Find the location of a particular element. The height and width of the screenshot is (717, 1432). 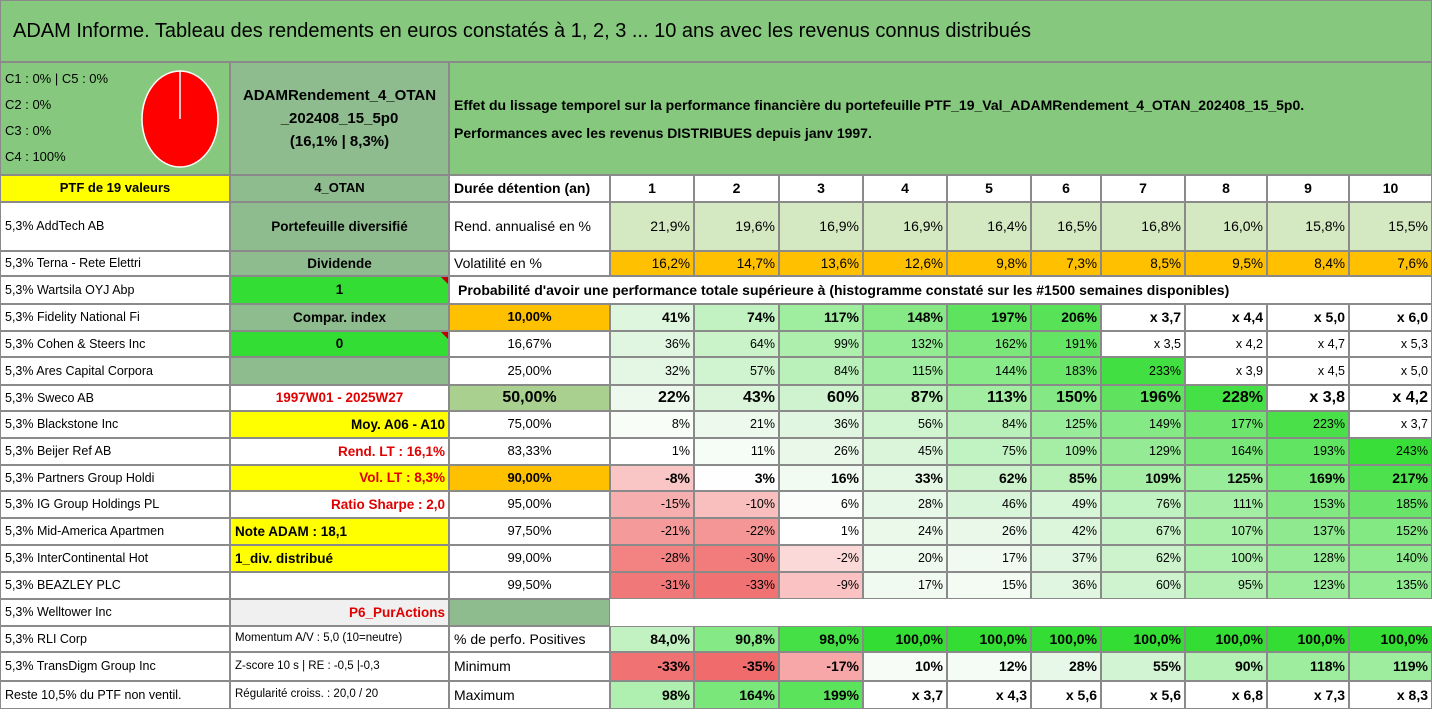

probability-value: x 3,8 is located at coordinates (1308, 398).